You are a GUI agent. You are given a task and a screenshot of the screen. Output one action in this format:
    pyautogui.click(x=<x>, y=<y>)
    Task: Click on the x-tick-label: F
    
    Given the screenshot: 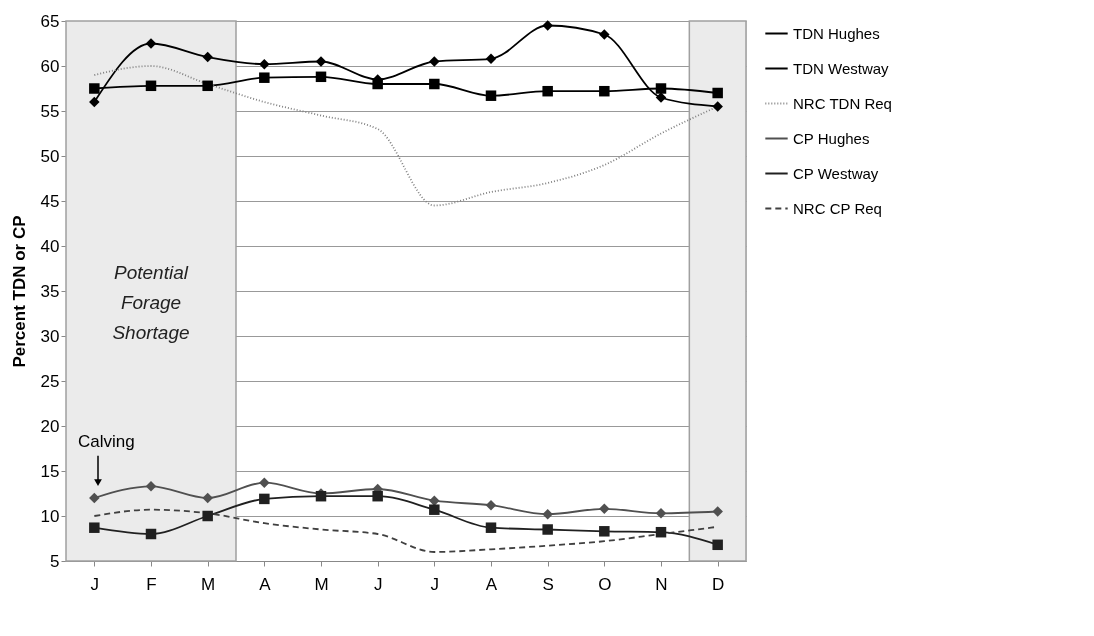 What is the action you would take?
    pyautogui.click(x=151, y=584)
    